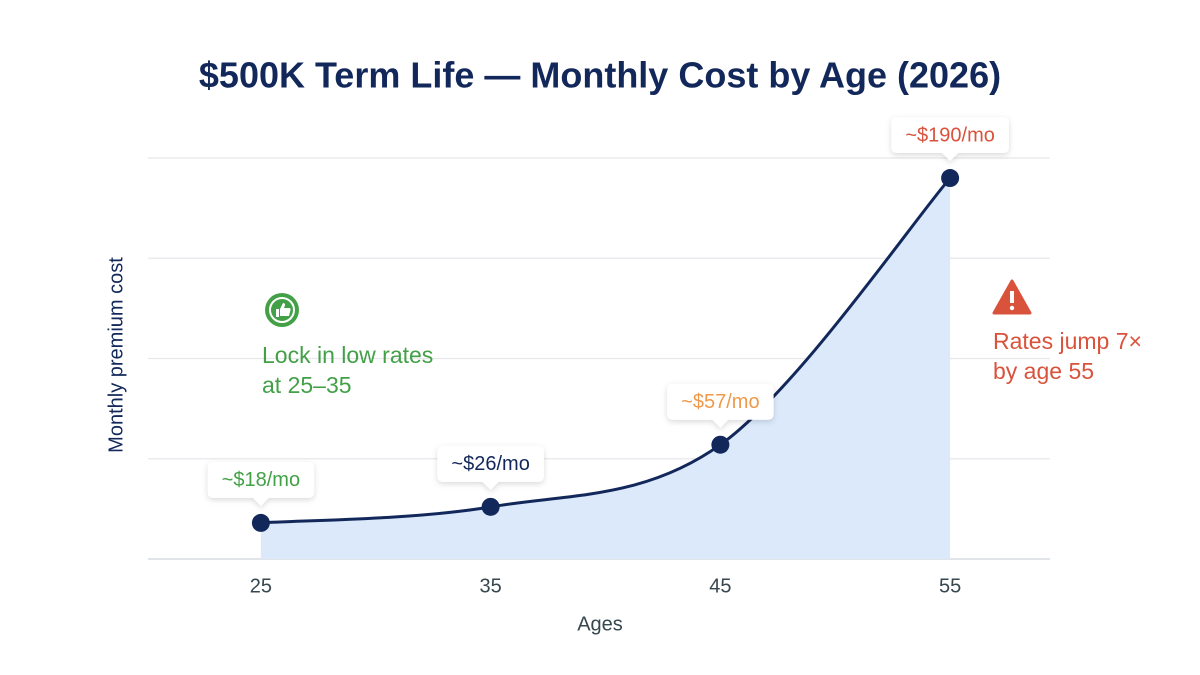  What do you see at coordinates (950, 135) in the screenshot?
I see `value-label: ~$190/mo` at bounding box center [950, 135].